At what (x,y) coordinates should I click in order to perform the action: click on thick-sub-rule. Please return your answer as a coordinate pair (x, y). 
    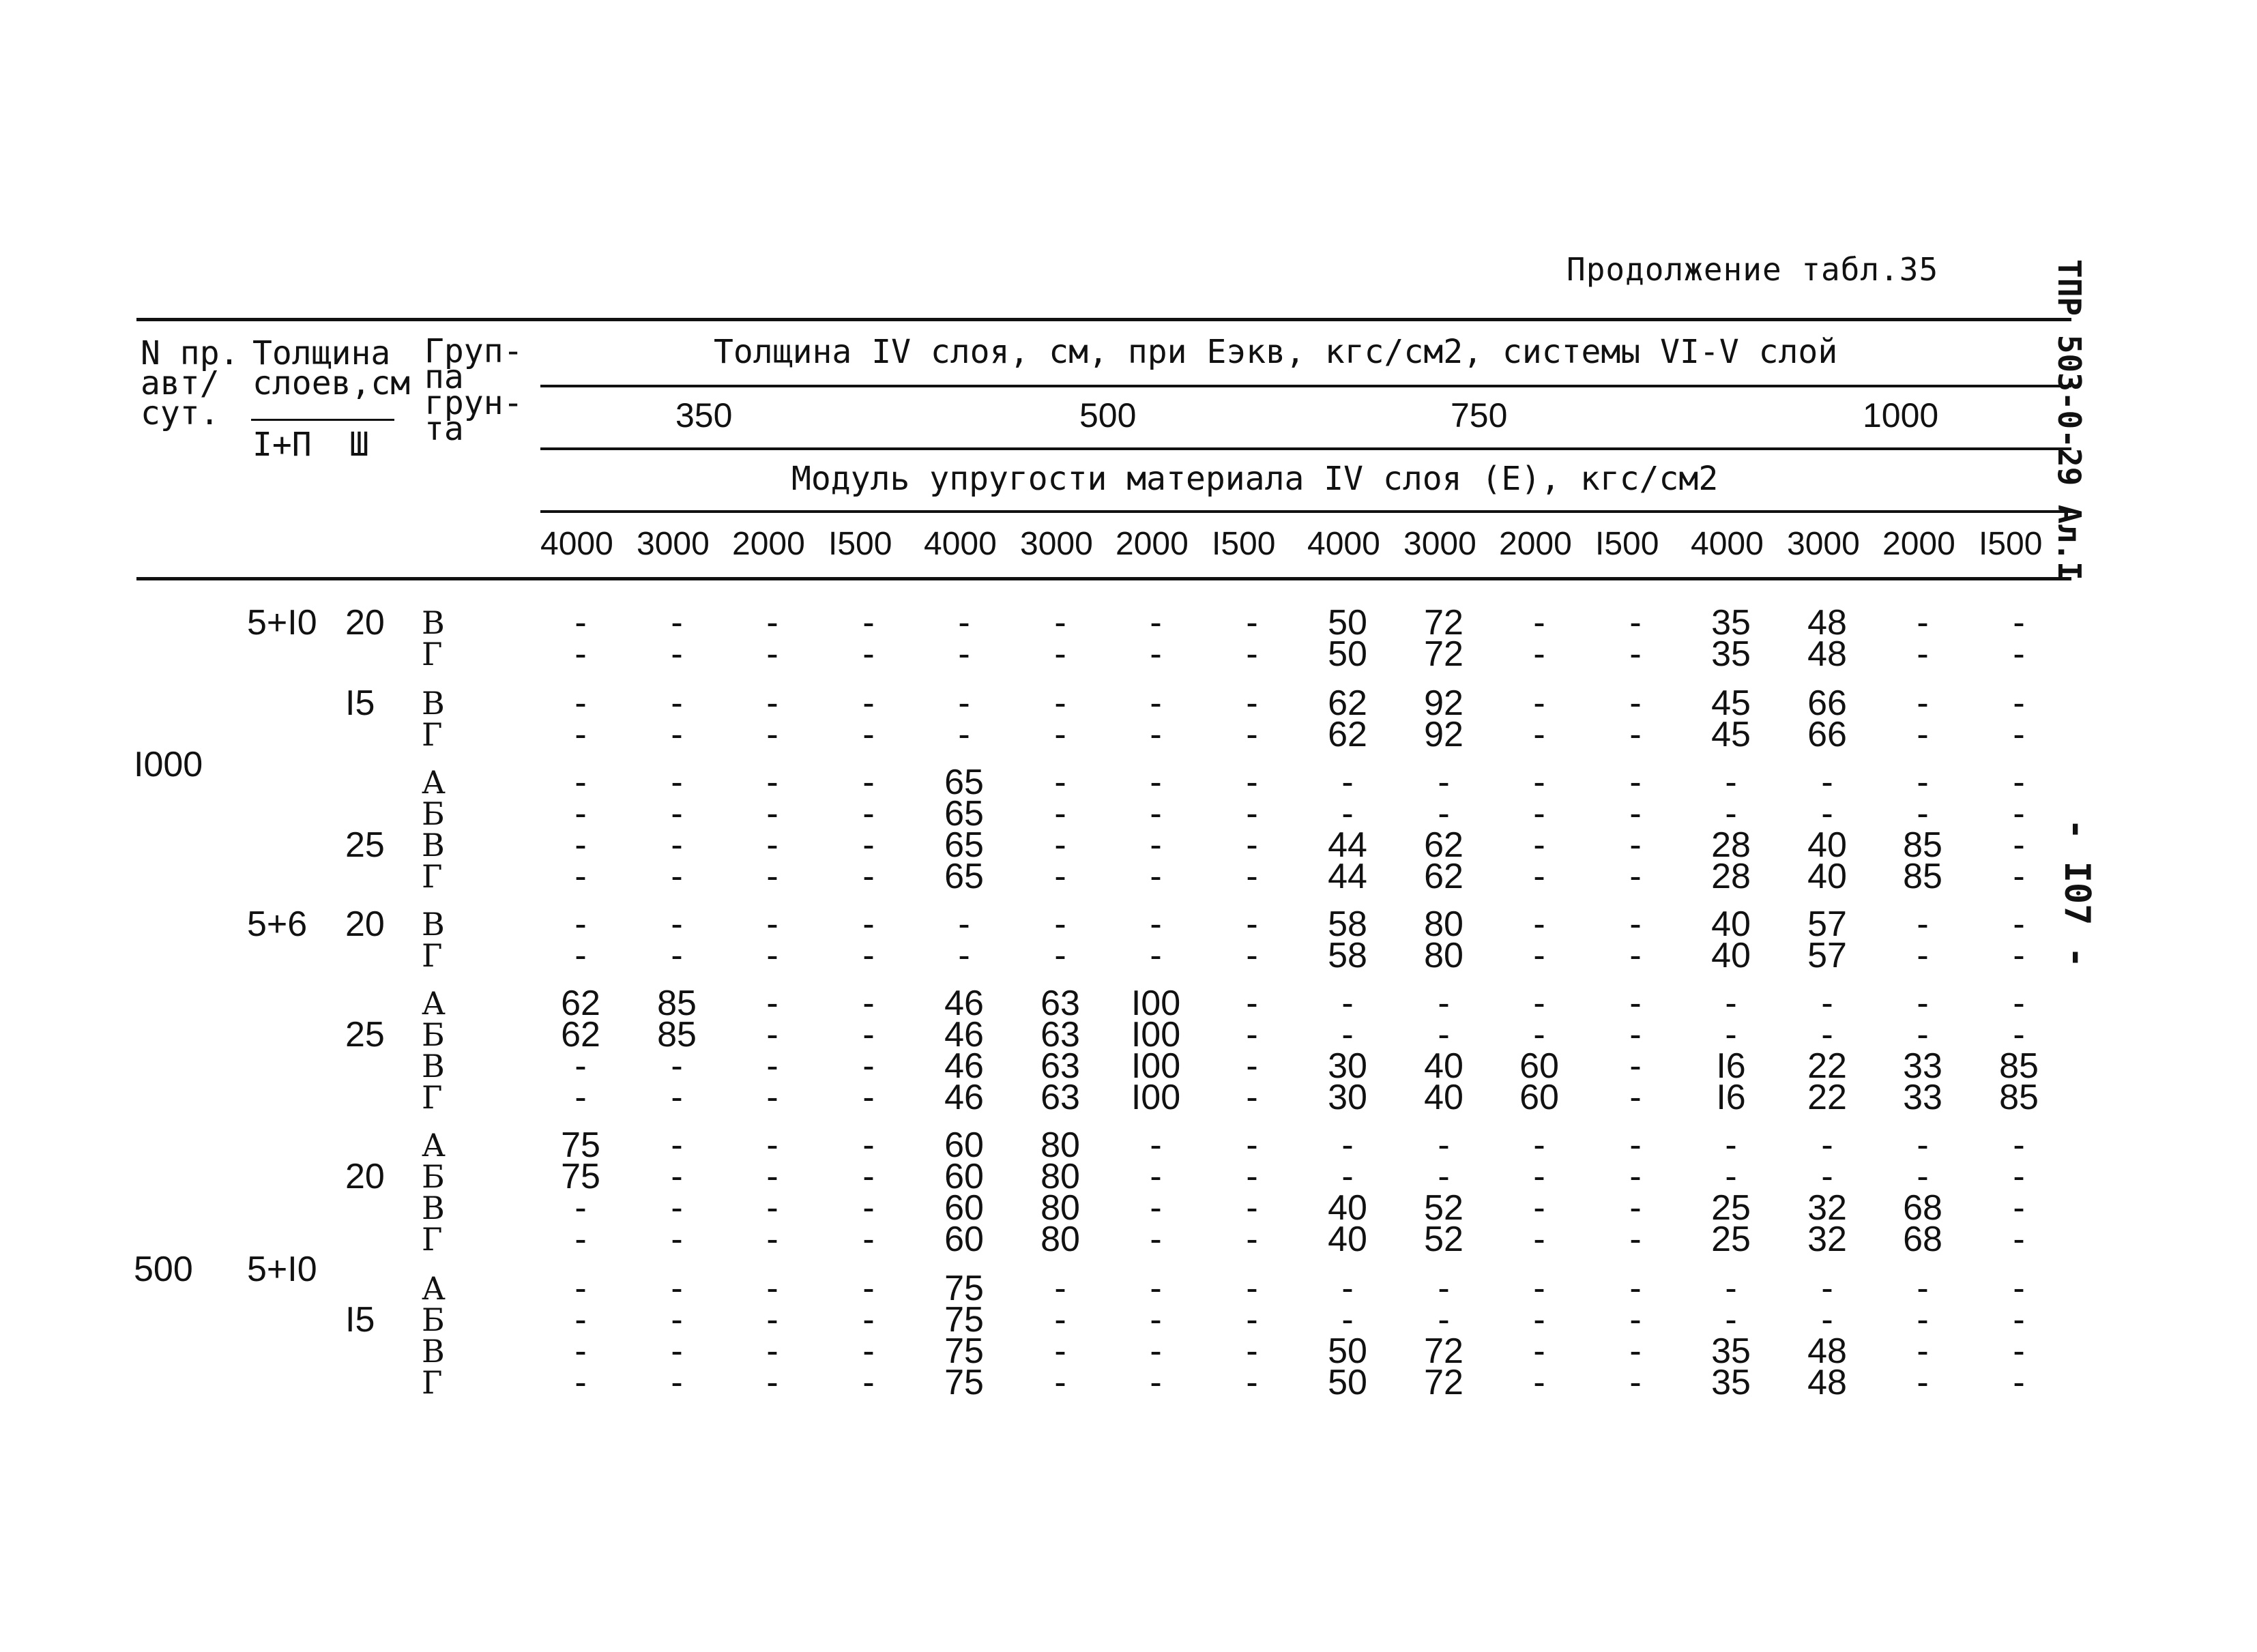
    Looking at the image, I should click on (322, 420).